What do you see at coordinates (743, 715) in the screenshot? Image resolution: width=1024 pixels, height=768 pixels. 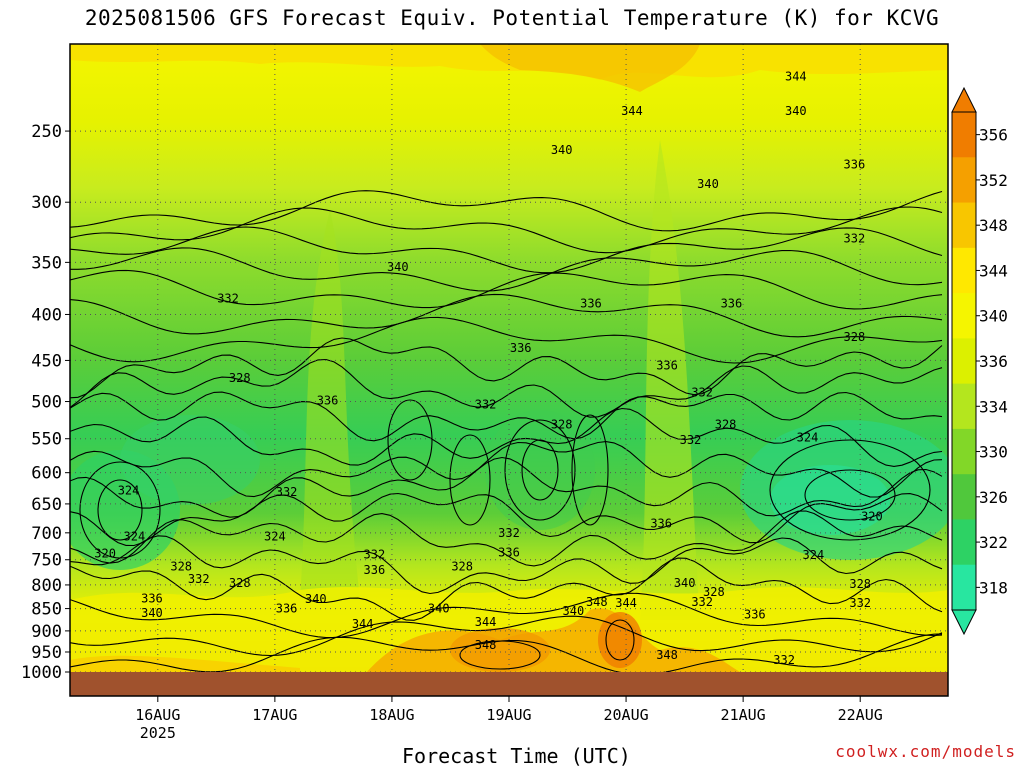 I see `x-tick-label: 21AUG` at bounding box center [743, 715].